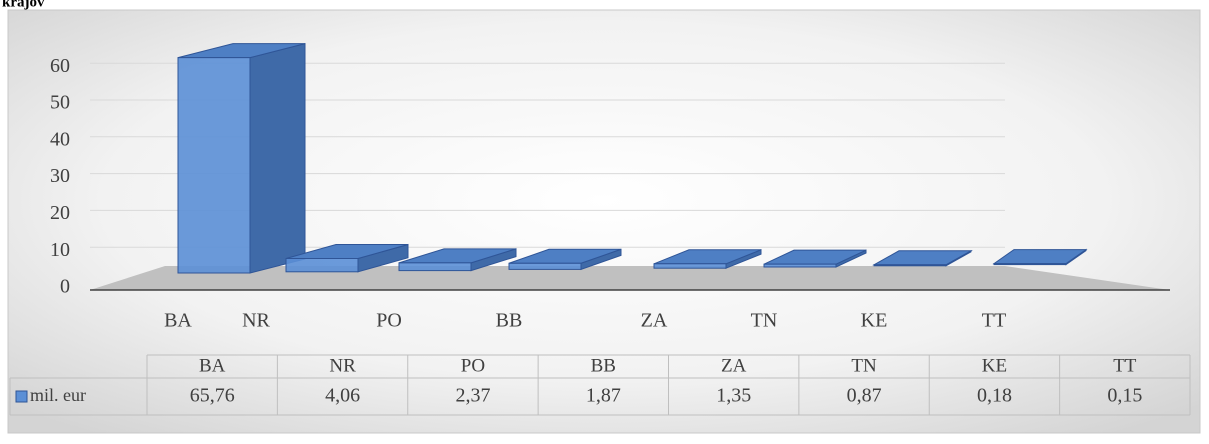  Describe the element at coordinates (277, 158) in the screenshot. I see `bar-side` at that location.